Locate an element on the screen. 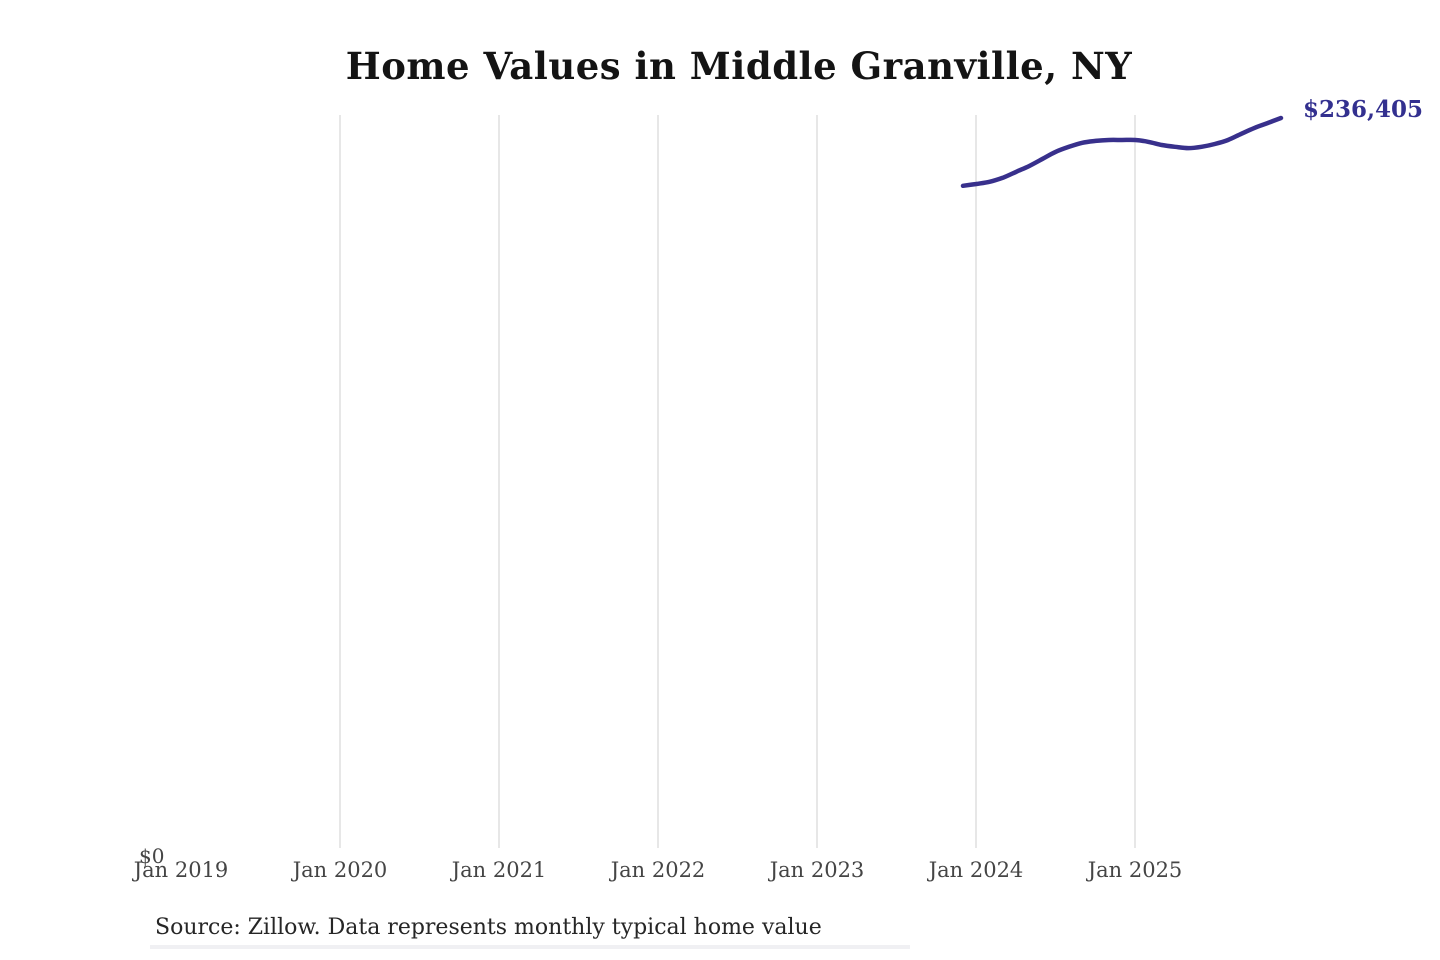 This screenshot has width=1440, height=960. series-end-value-label: $236,405 is located at coordinates (1363, 109).